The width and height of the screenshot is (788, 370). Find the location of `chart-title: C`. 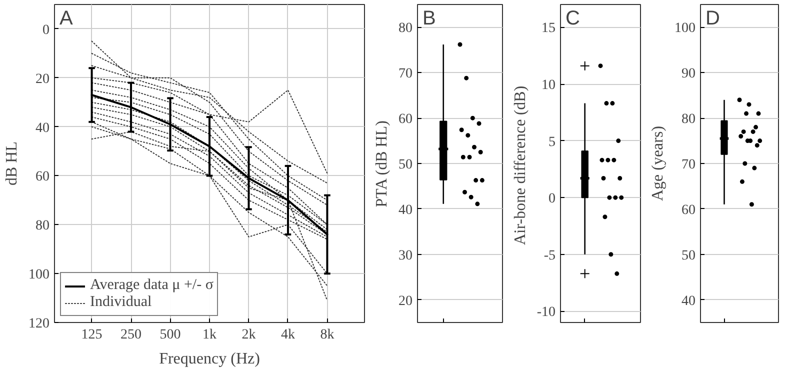

chart-title: C is located at coordinates (573, 19).